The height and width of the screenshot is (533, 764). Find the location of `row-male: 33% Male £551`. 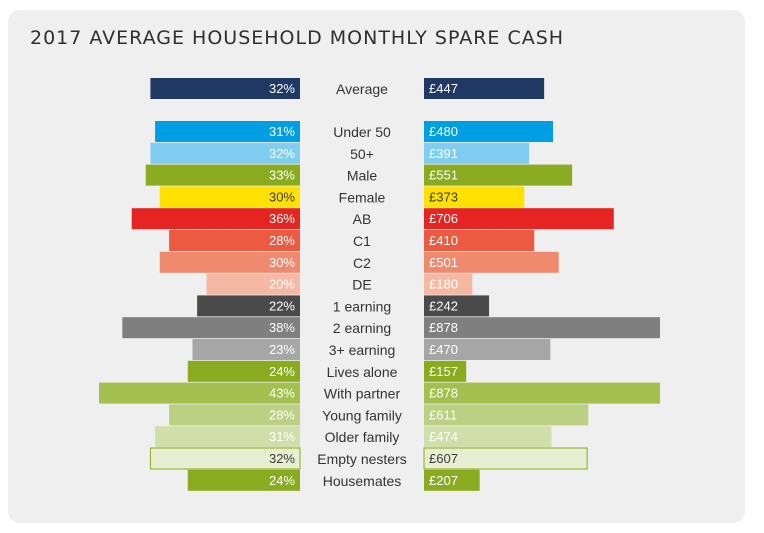

row-male: 33% Male £551 is located at coordinates (359, 175).